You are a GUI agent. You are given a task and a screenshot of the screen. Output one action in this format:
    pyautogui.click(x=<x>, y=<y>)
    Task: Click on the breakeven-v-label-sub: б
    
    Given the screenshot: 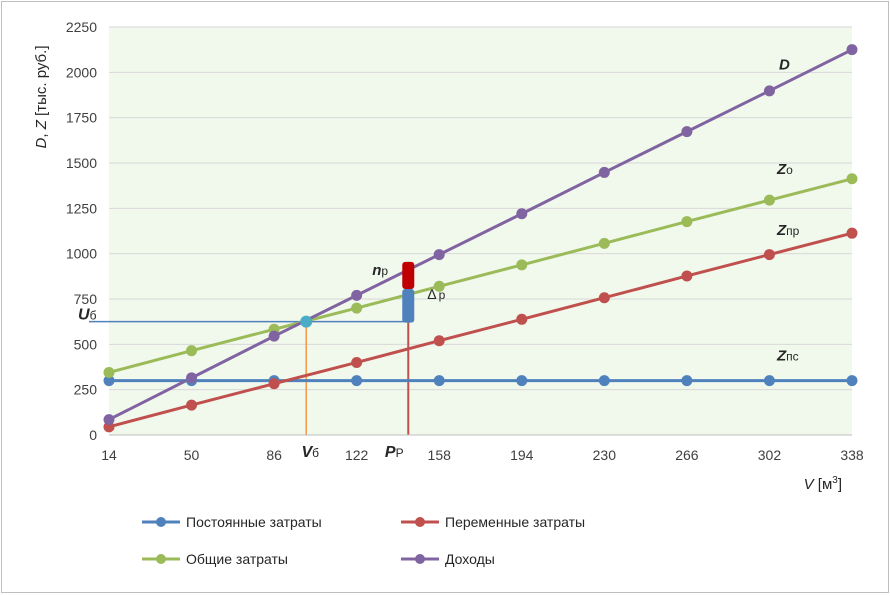 What is the action you would take?
    pyautogui.click(x=315, y=453)
    